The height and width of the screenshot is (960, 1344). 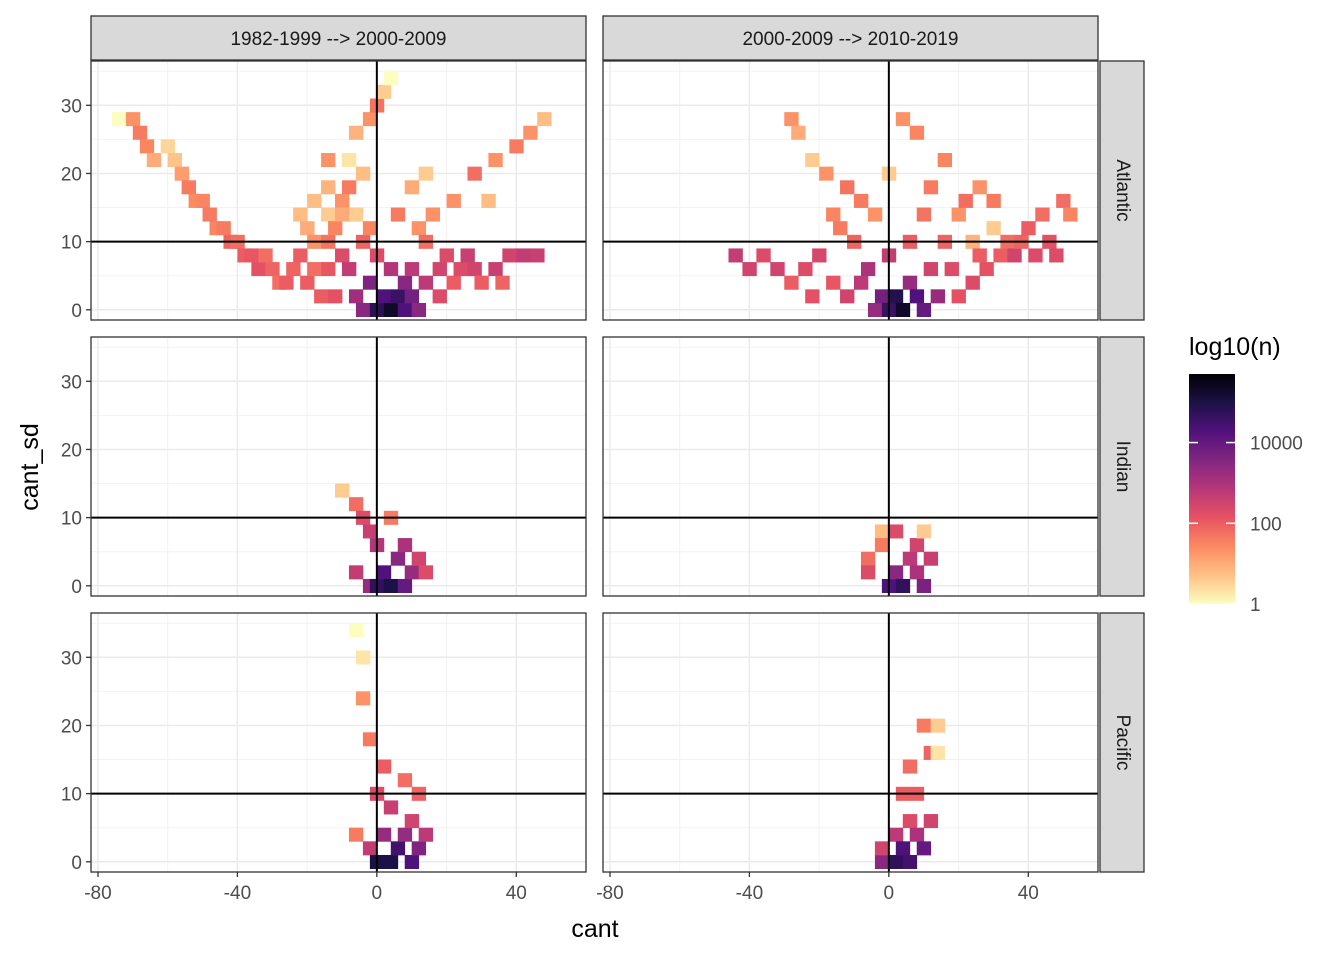 I want to click on row-strip-pacific: Pacific, so click(x=1122, y=742).